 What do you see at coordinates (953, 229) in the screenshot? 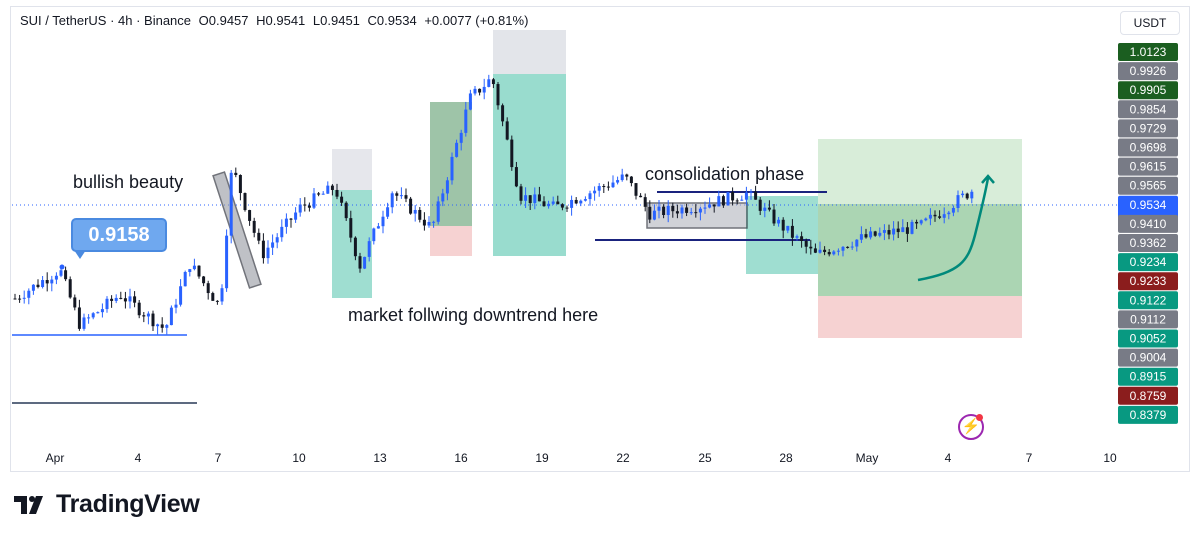
I see `projection-curve` at bounding box center [953, 229].